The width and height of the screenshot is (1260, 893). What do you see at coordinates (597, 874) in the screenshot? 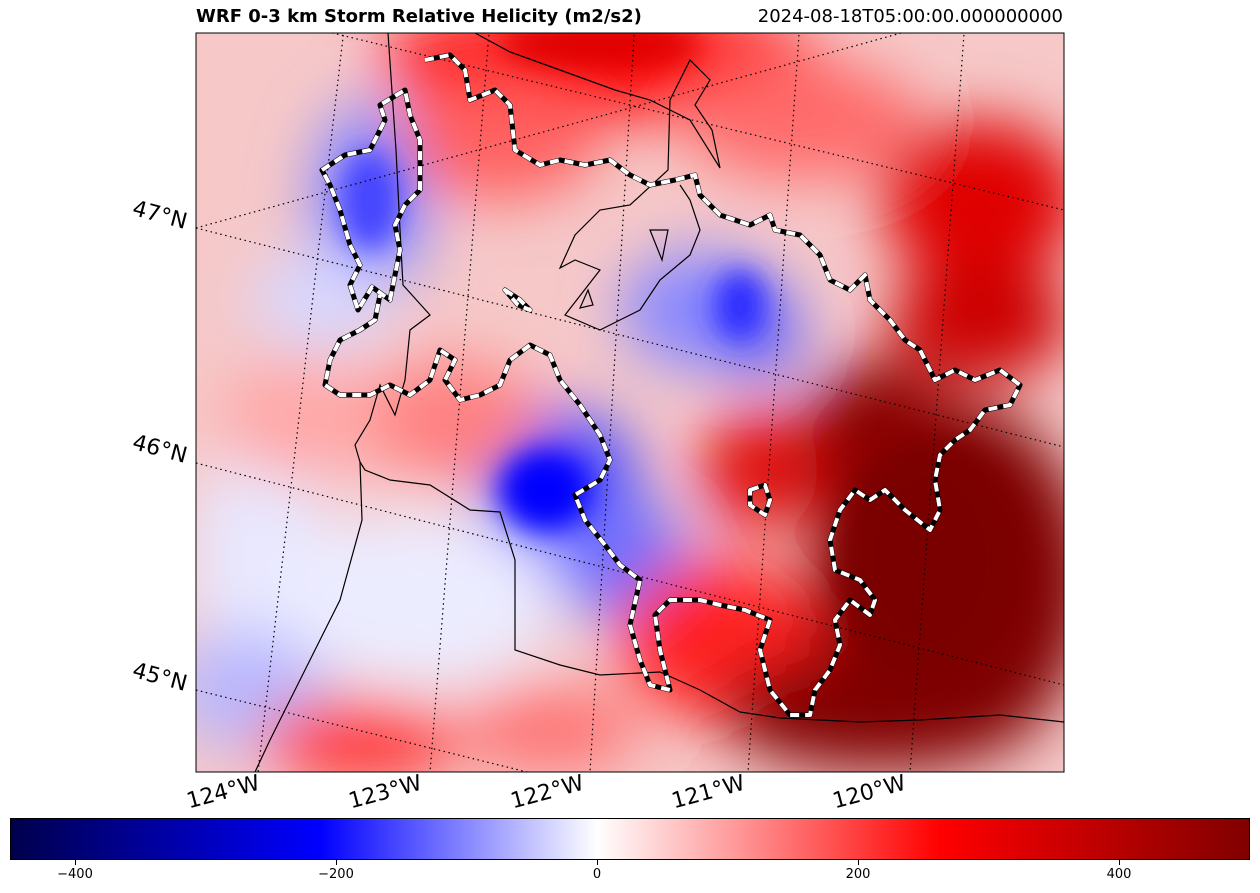
I see `colorbar-tick-label: 0` at bounding box center [597, 874].